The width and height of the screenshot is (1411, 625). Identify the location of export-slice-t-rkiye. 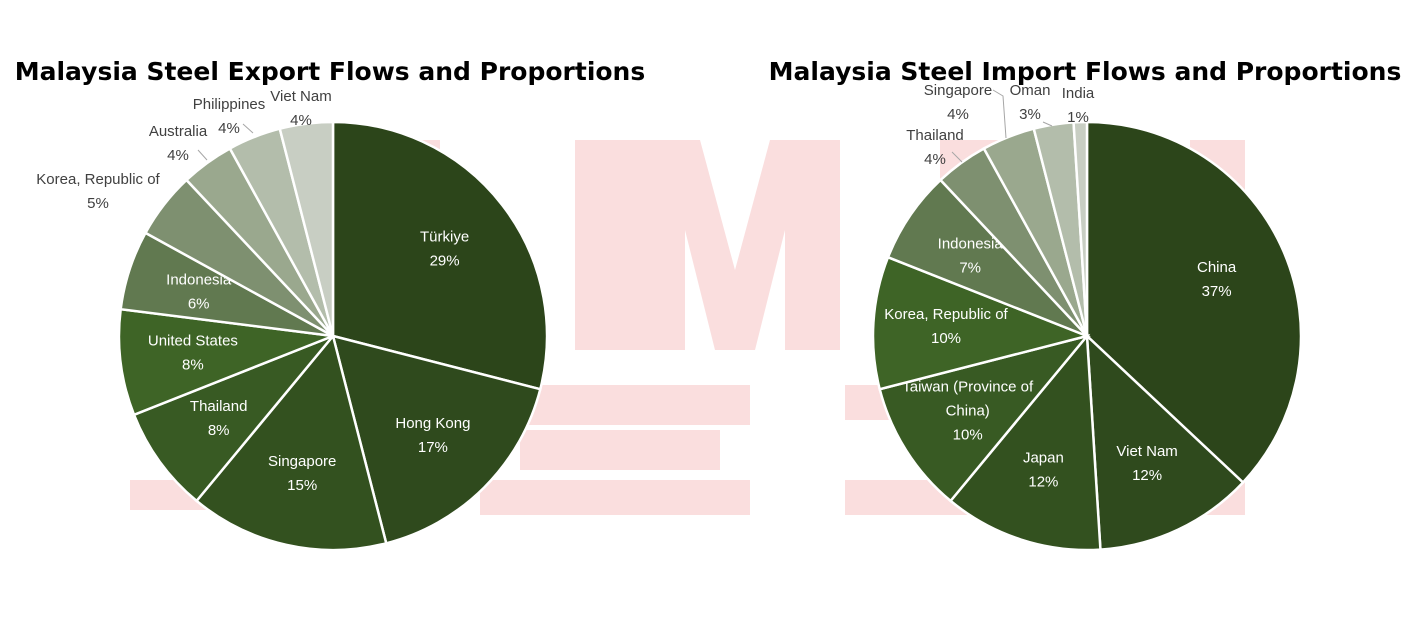
(440, 255).